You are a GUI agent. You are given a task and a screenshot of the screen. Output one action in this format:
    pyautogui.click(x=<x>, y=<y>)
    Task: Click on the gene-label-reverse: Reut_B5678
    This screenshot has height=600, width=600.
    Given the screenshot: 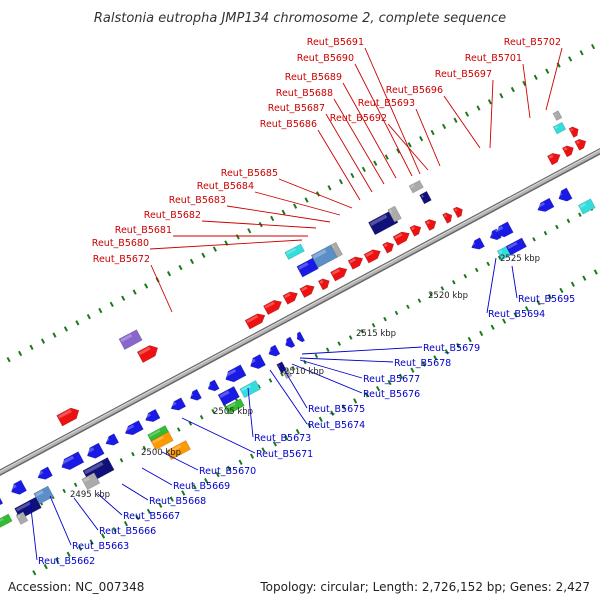 What is the action you would take?
    pyautogui.click(x=422, y=363)
    